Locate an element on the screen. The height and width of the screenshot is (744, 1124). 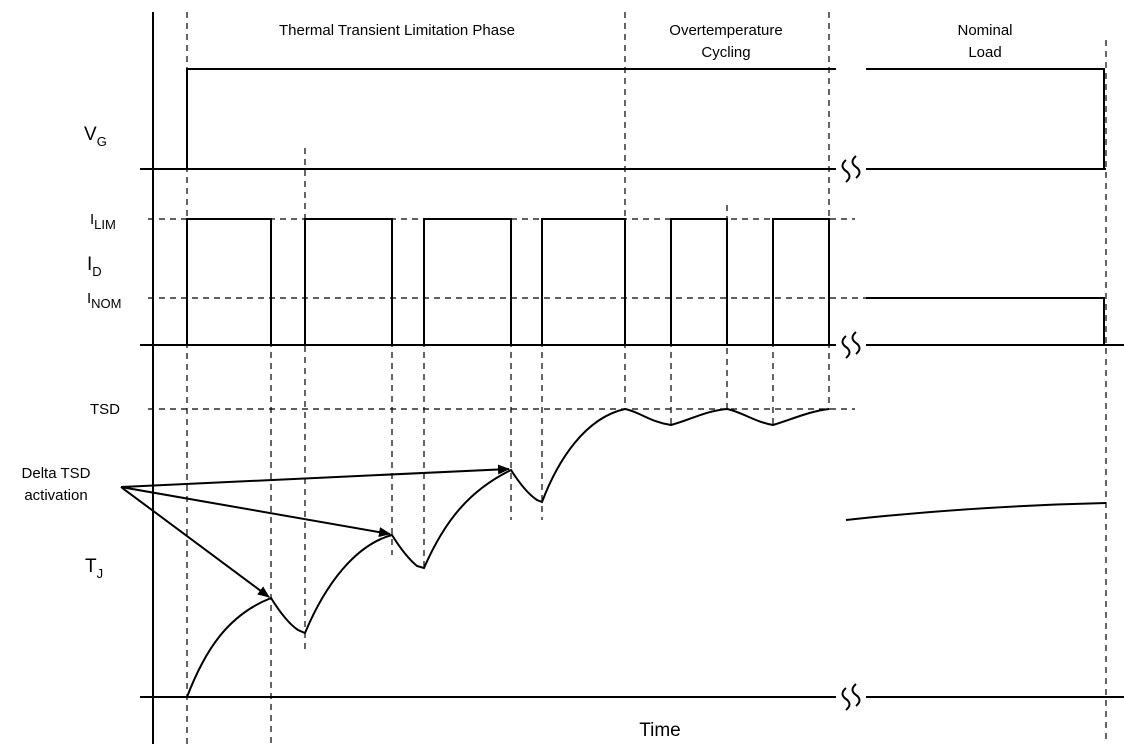
level-label-inom: INOM is located at coordinates (104, 300).